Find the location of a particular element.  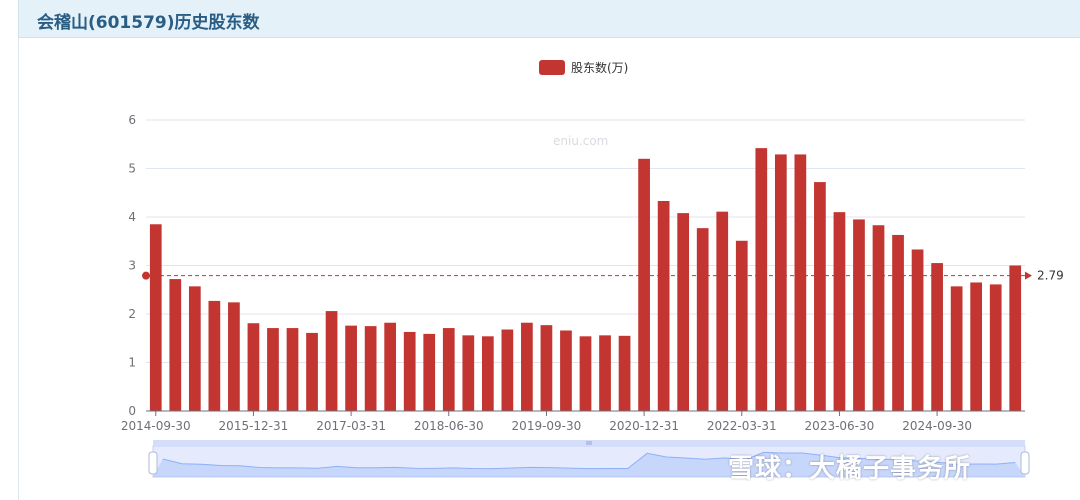

frame-border is located at coordinates (18, 269).